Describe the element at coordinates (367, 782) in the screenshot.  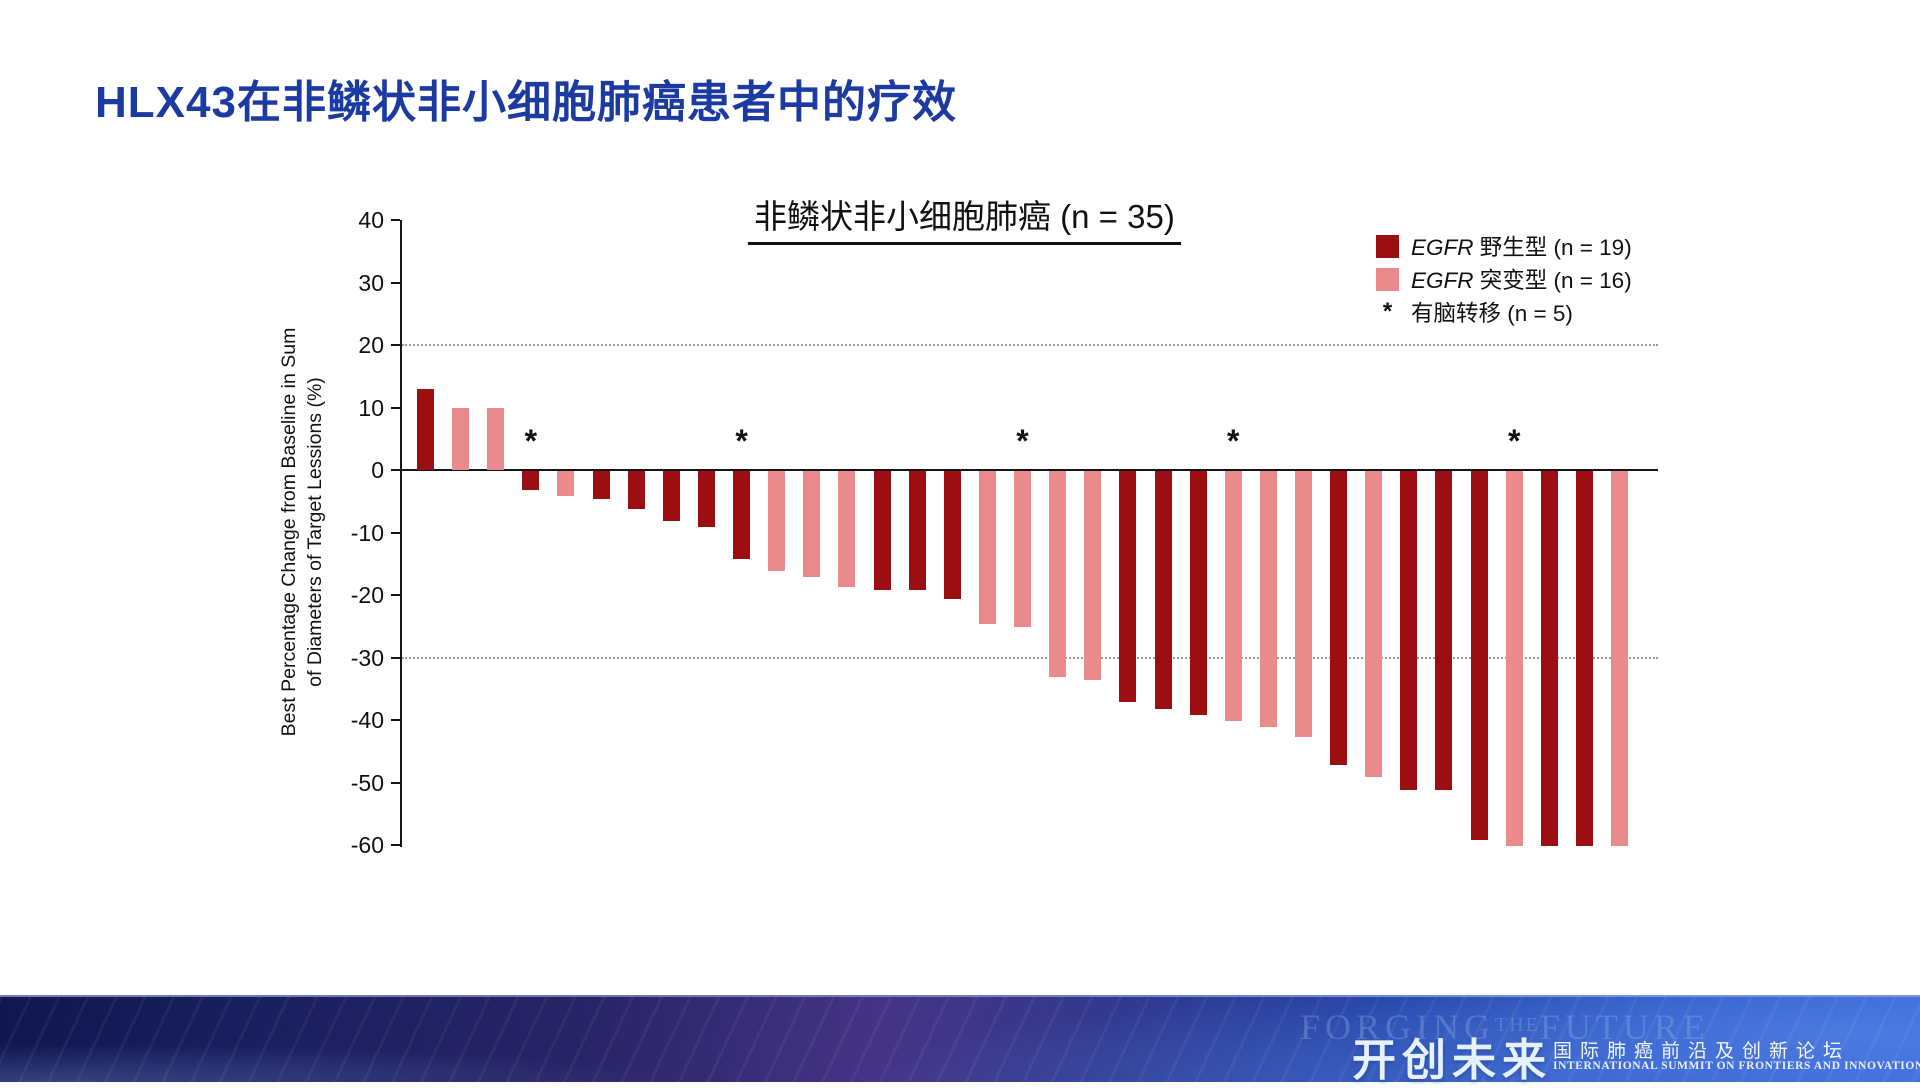
I see `y-tick-label--50: -50` at that location.